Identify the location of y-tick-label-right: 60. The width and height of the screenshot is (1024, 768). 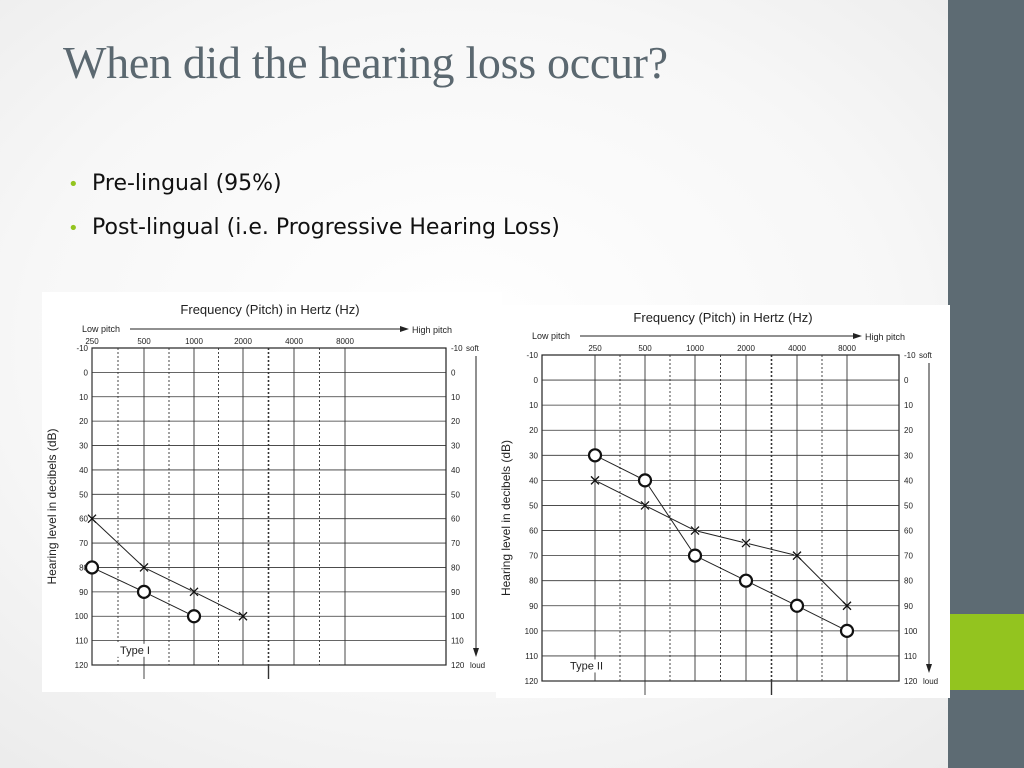
(455, 519).